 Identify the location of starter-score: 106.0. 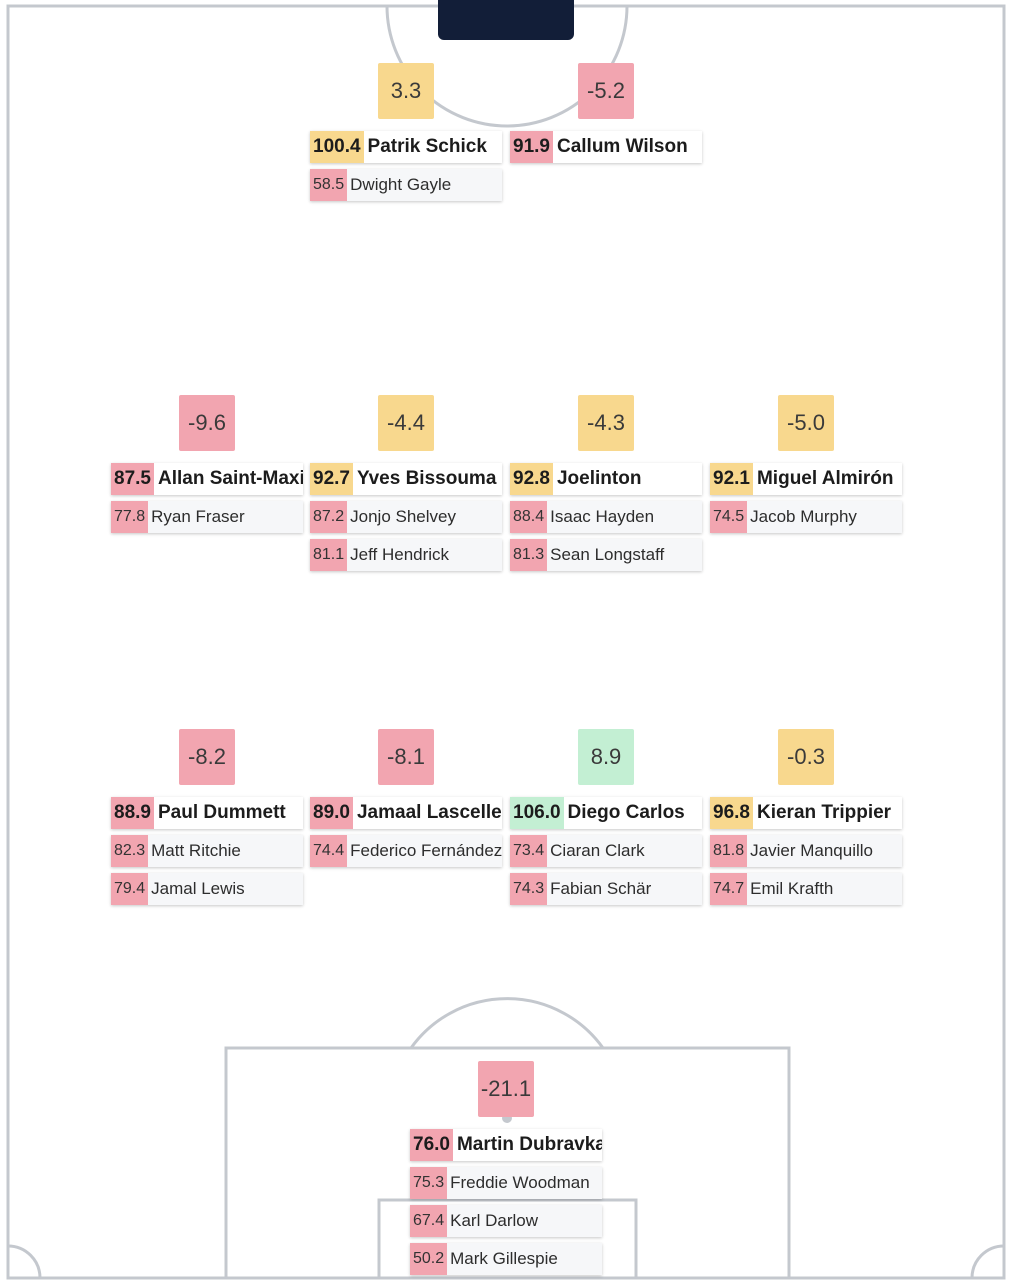
(537, 813).